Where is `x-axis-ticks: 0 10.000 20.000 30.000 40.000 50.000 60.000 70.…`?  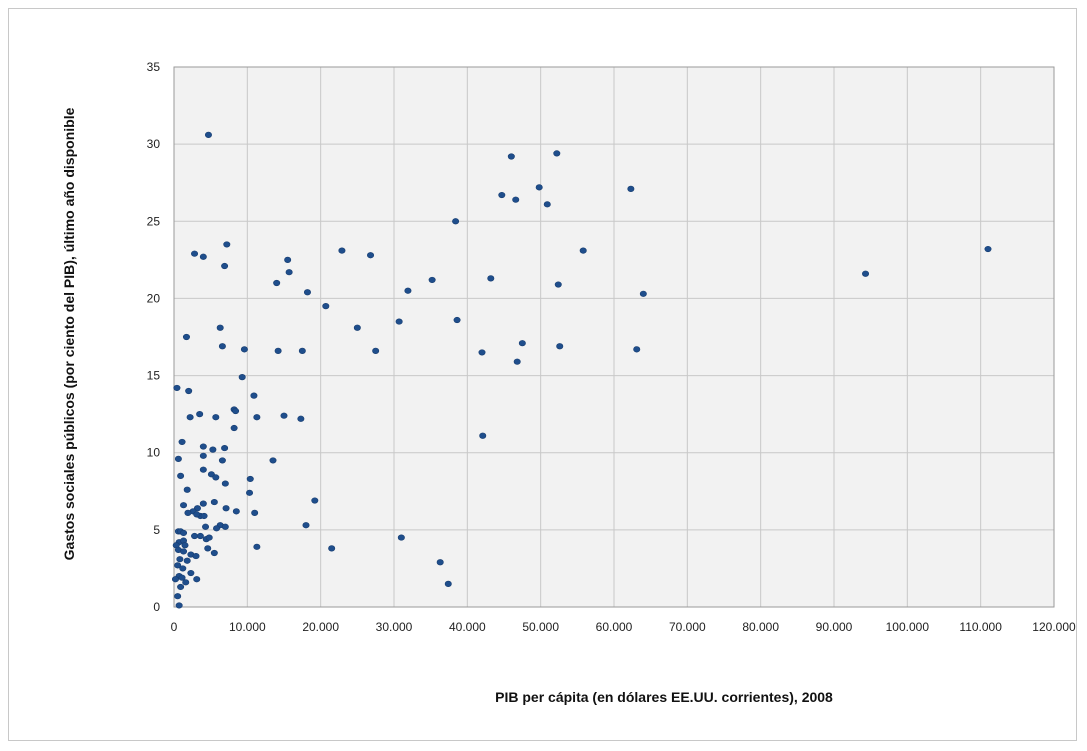
x-axis-ticks: 0 10.000 20.000 30.000 40.000 50.000 60.000 70.… is located at coordinates (623, 627).